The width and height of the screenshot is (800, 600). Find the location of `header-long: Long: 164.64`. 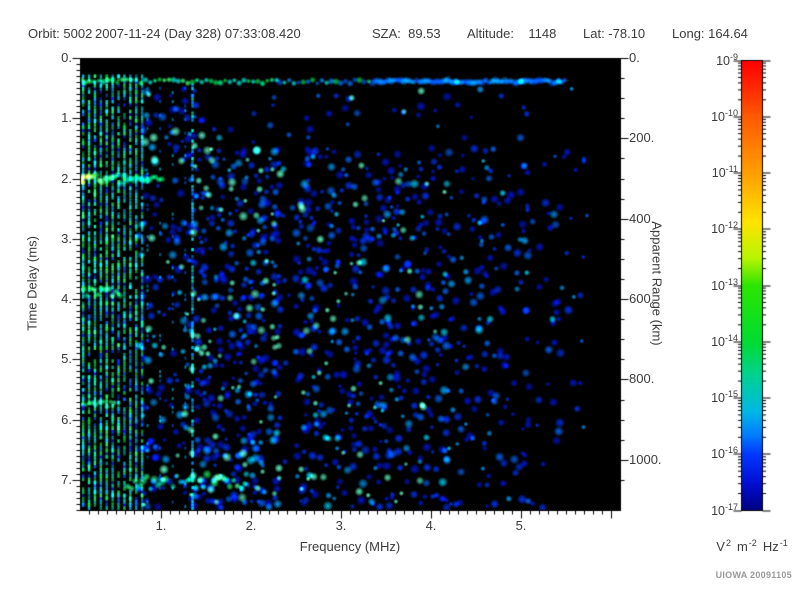

header-long: Long: 164.64 is located at coordinates (710, 33).